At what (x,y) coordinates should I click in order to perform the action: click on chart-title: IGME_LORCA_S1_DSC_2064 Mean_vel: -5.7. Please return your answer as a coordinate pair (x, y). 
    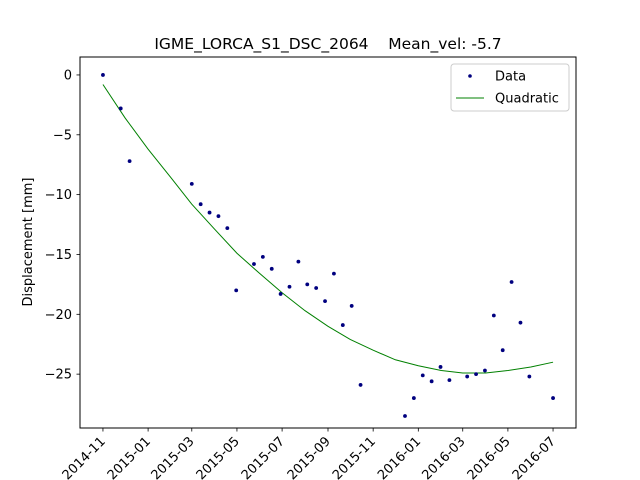
    Looking at the image, I should click on (327, 44).